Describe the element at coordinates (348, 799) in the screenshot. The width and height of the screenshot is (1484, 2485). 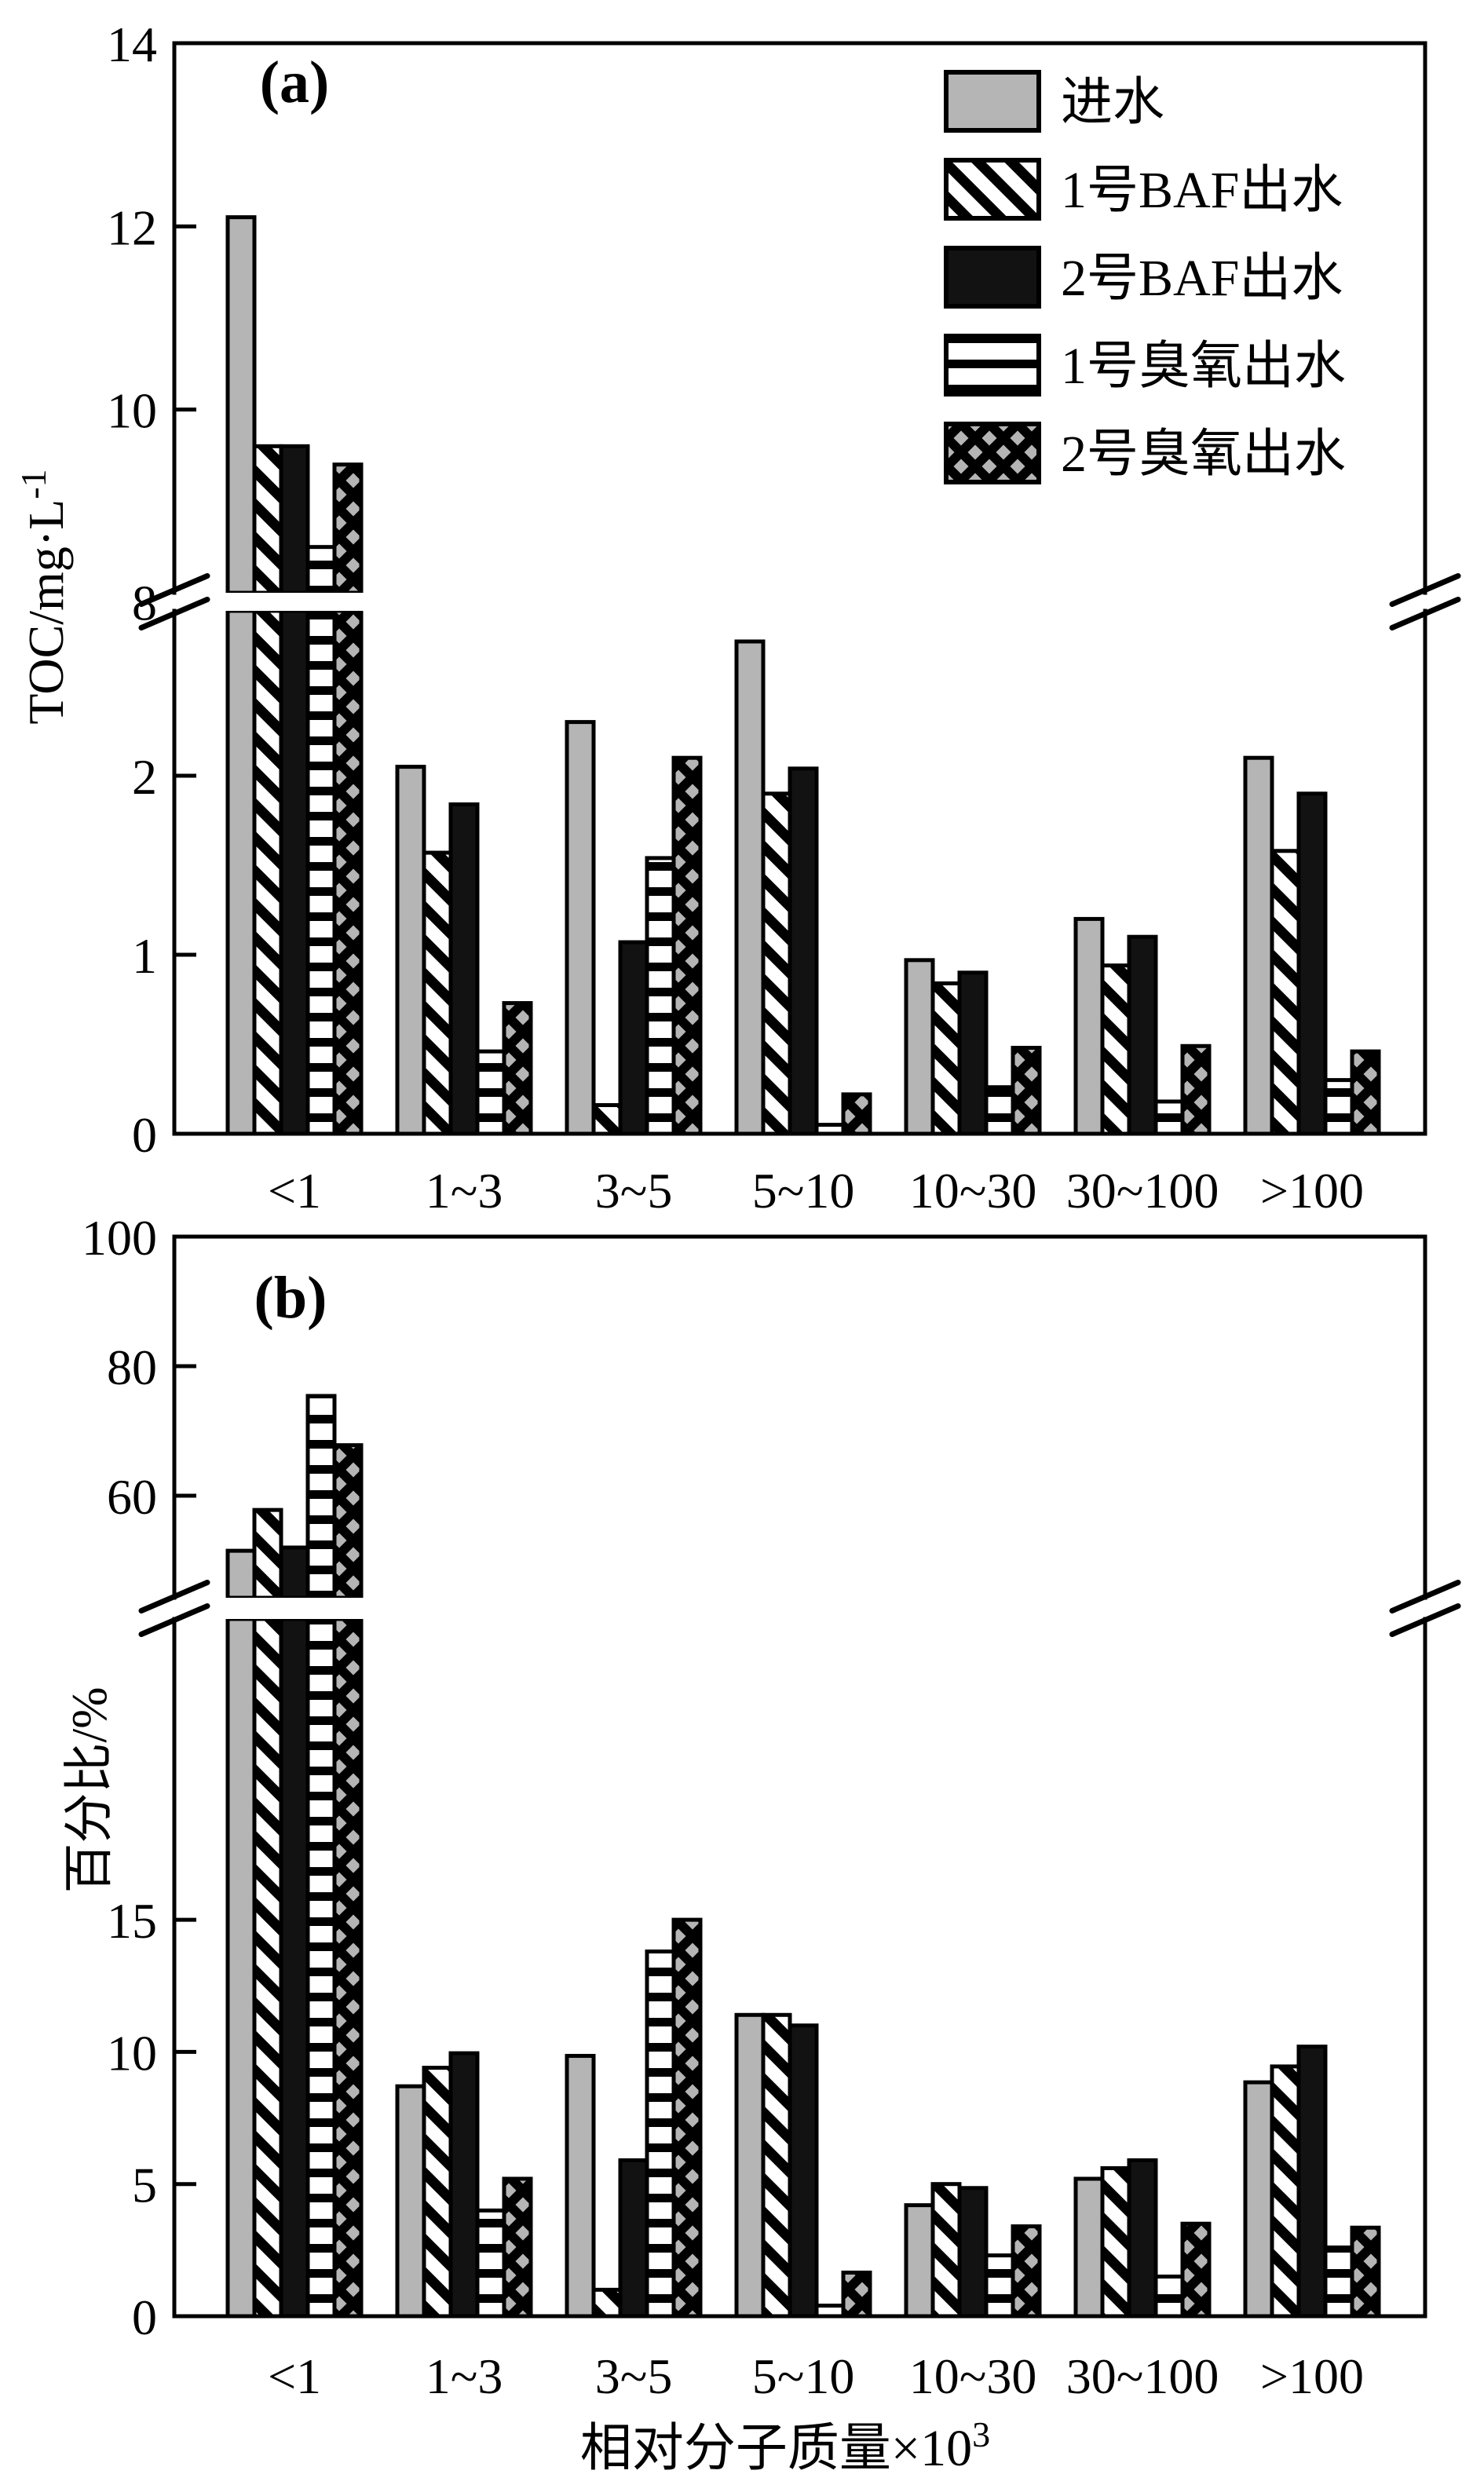
I see `bar-a-<1-s4` at that location.